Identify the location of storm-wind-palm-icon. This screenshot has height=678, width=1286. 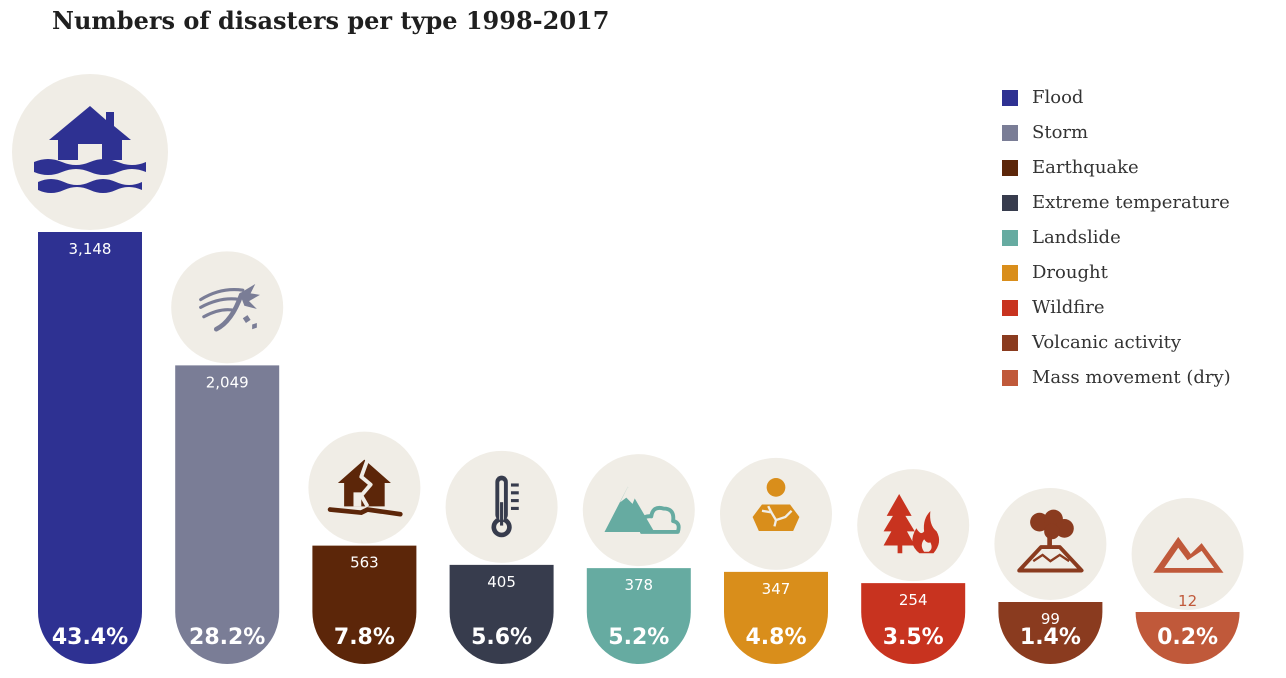
(229, 307).